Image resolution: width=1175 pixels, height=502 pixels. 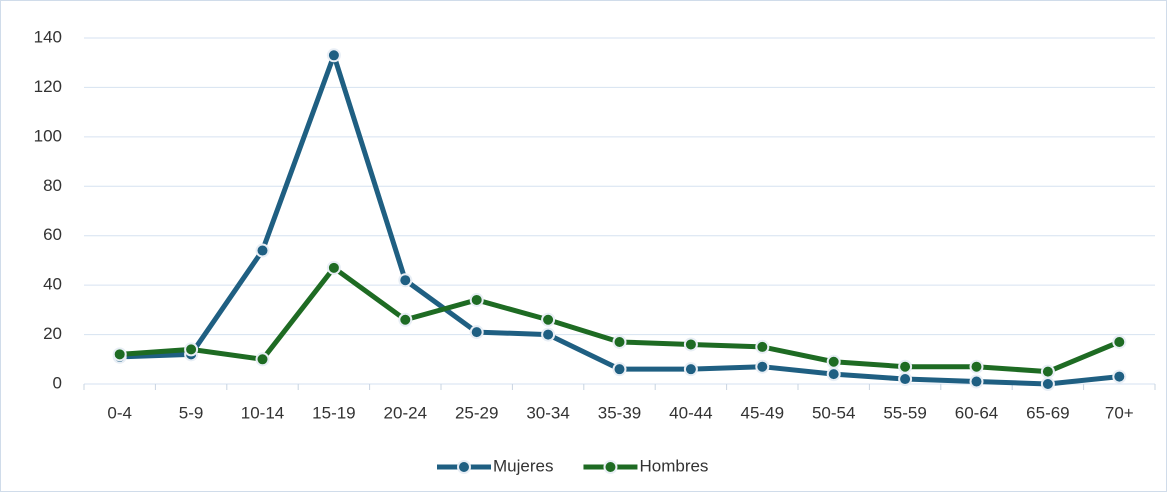 What do you see at coordinates (523, 465) in the screenshot?
I see `legend-label: Mujeres` at bounding box center [523, 465].